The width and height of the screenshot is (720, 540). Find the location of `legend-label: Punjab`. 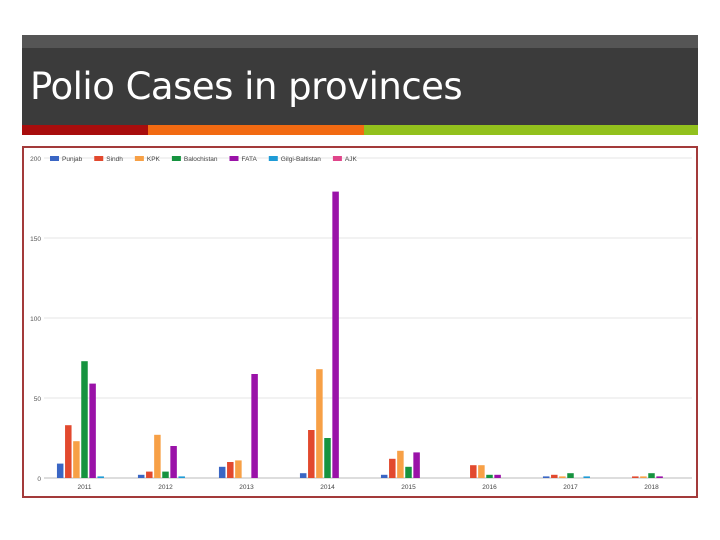

legend-label: Punjab is located at coordinates (72, 159).